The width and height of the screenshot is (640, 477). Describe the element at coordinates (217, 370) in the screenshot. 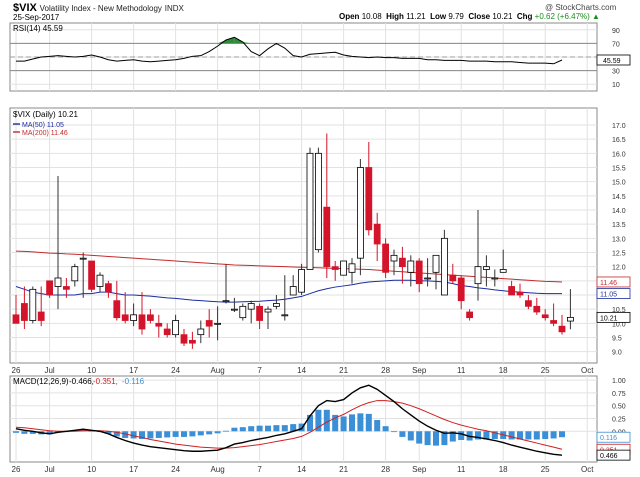

I see `price-x-tick-label: Aug` at that location.